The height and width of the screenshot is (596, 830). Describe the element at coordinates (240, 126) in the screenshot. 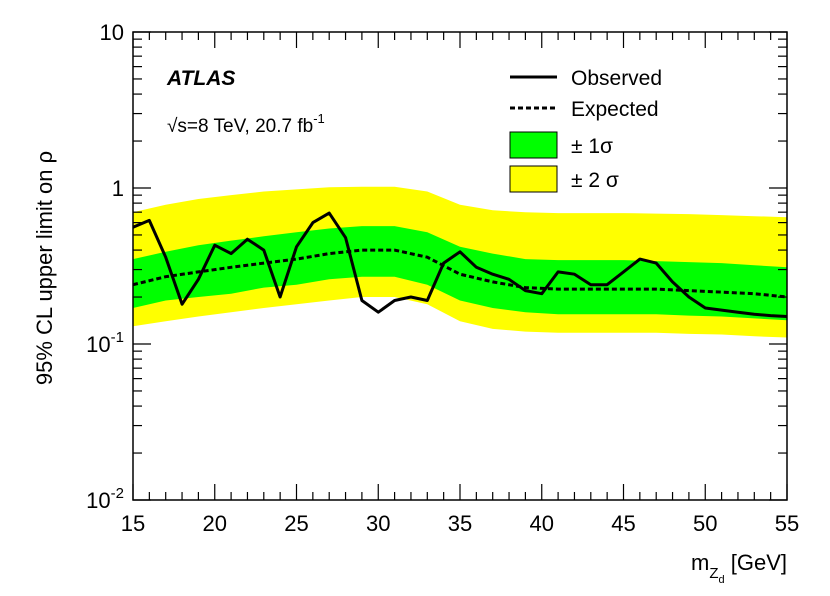

I see `energy-label-main: √s=8 TeV, 20.7 fb` at that location.